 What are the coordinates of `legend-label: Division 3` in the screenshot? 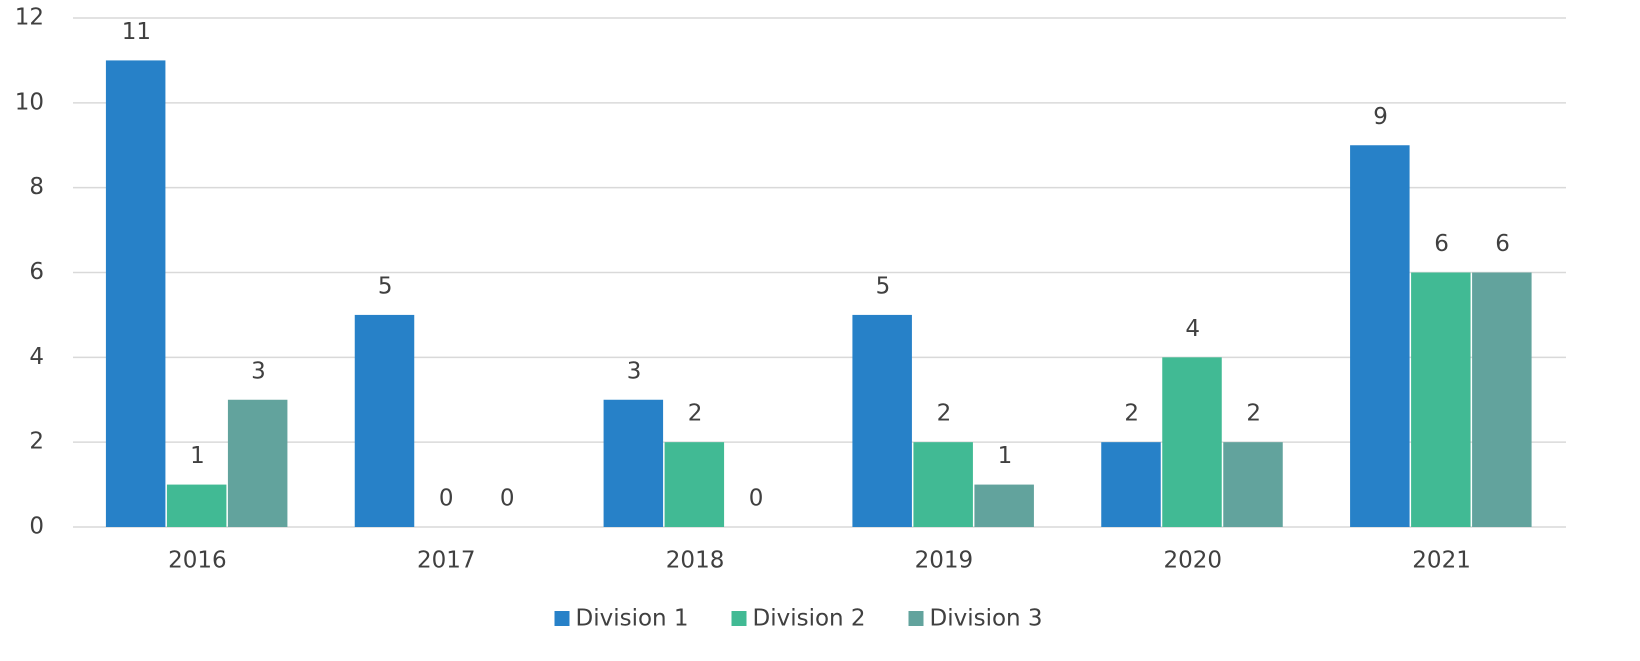 It's located at (986, 619).